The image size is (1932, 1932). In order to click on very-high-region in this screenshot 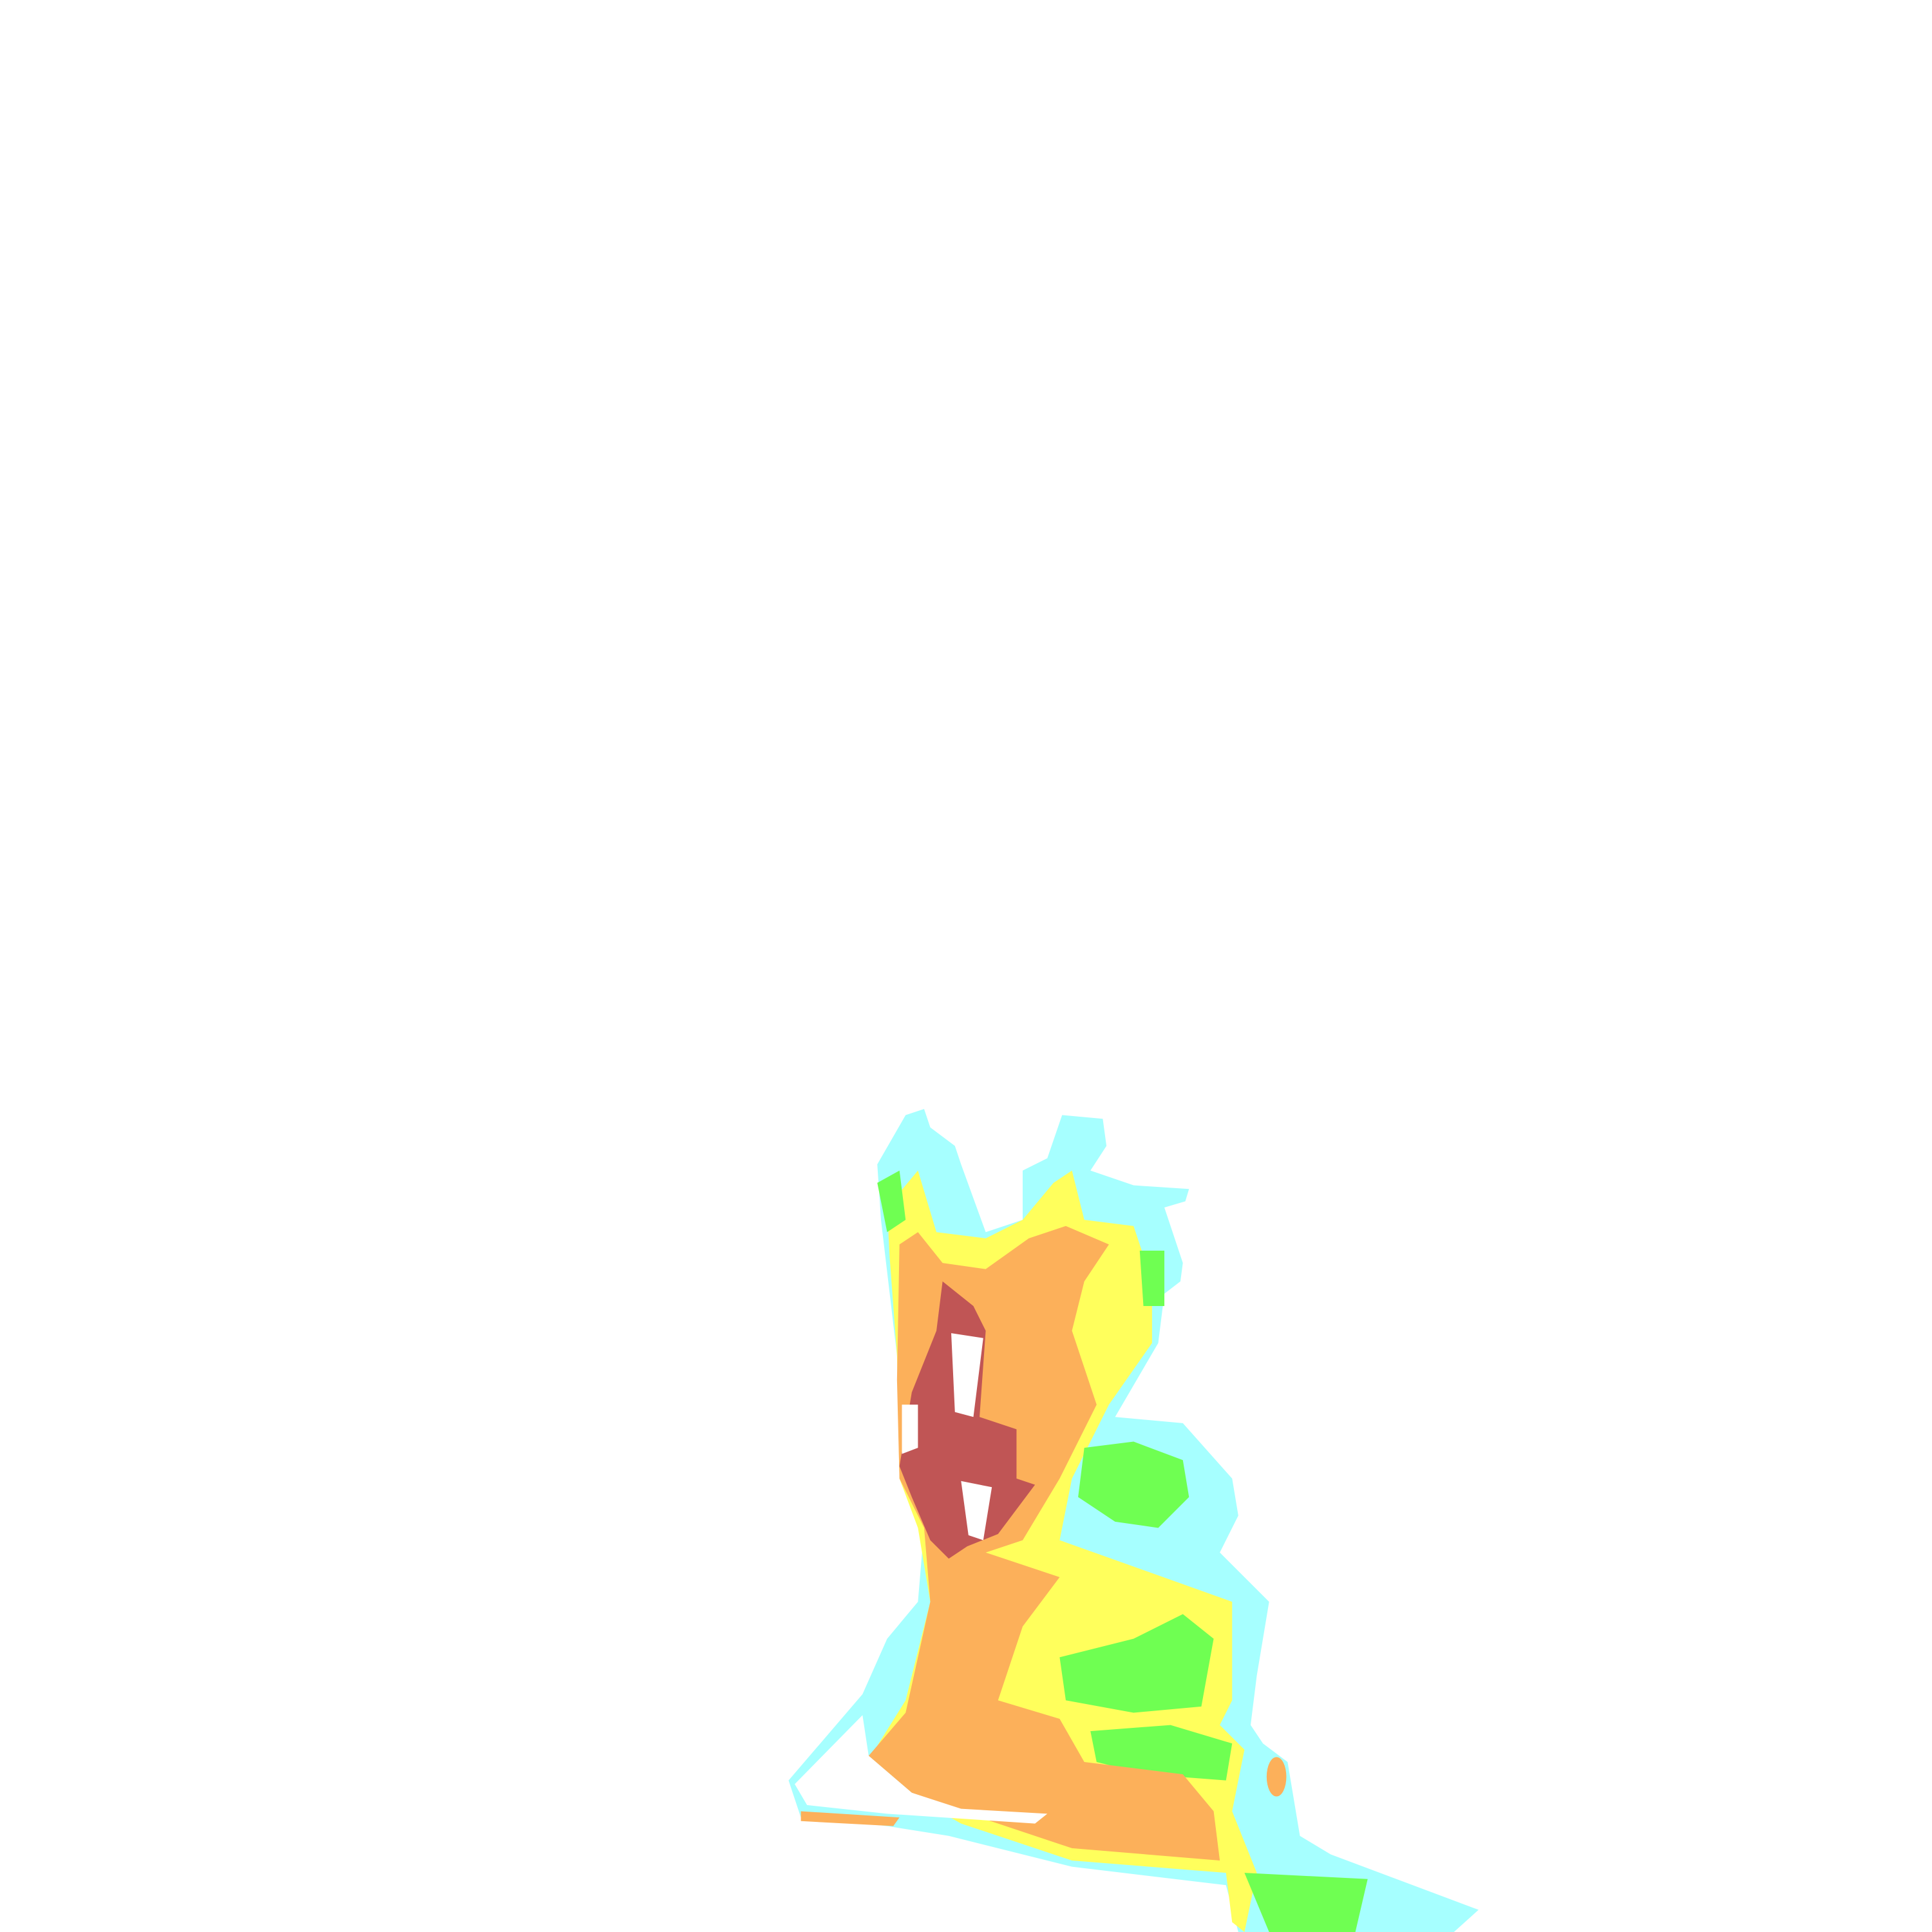, I will do `click(968, 1420)`.